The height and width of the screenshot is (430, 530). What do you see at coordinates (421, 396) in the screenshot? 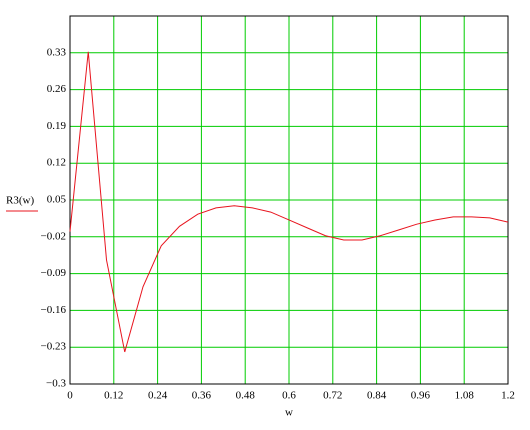
I see `x-tick-label: 0.96` at bounding box center [421, 396].